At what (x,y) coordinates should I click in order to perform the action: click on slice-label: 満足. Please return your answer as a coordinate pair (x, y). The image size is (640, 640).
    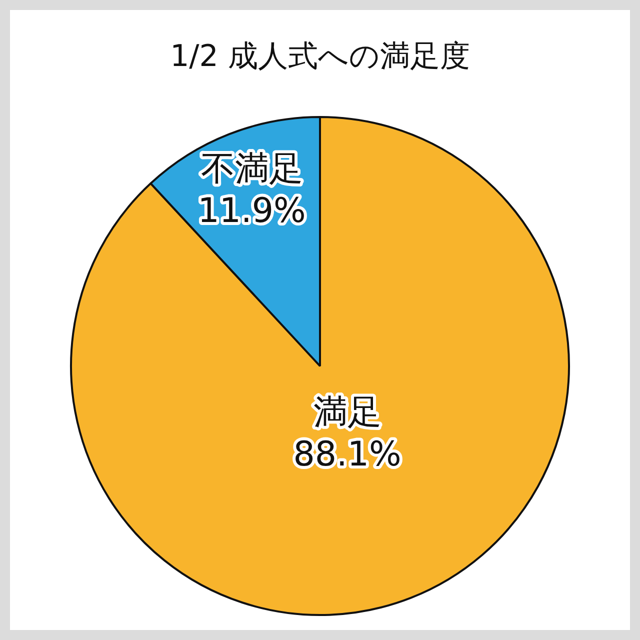
    Looking at the image, I should click on (347, 412).